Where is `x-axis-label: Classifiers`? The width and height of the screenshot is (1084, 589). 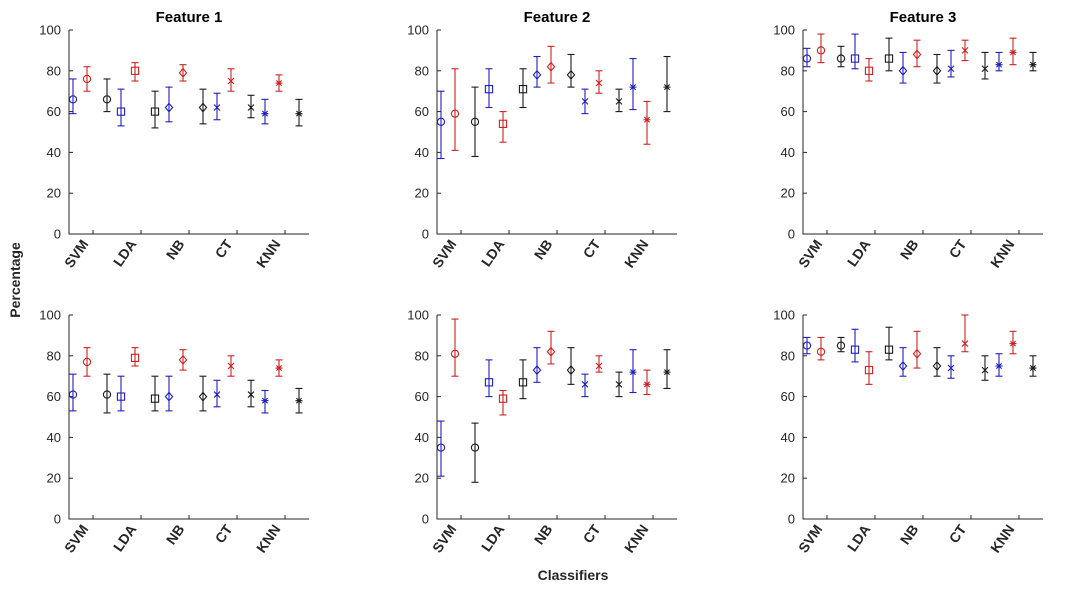 x-axis-label: Classifiers is located at coordinates (573, 575).